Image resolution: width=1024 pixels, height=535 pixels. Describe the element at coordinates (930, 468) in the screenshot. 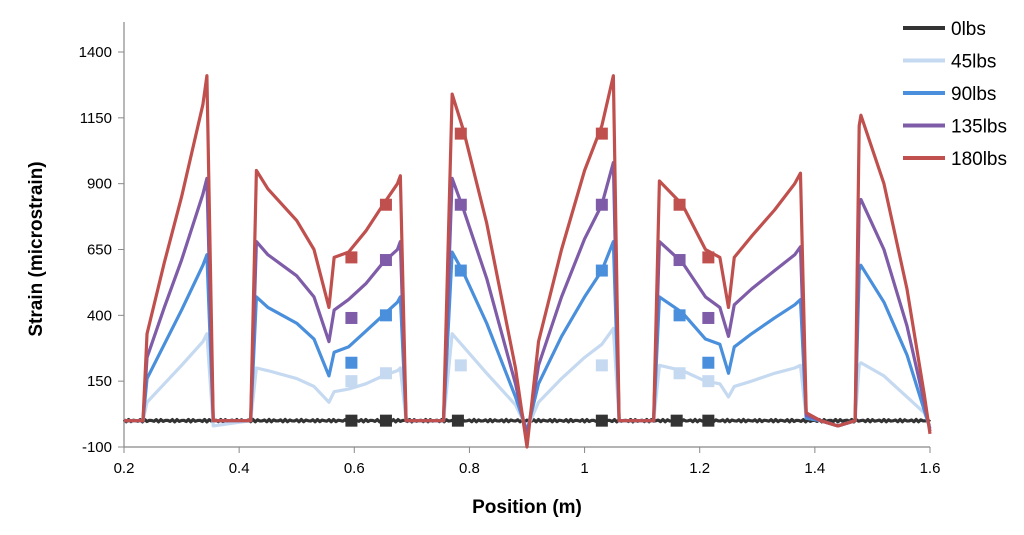

I see `x-tick-label: 1.6` at that location.